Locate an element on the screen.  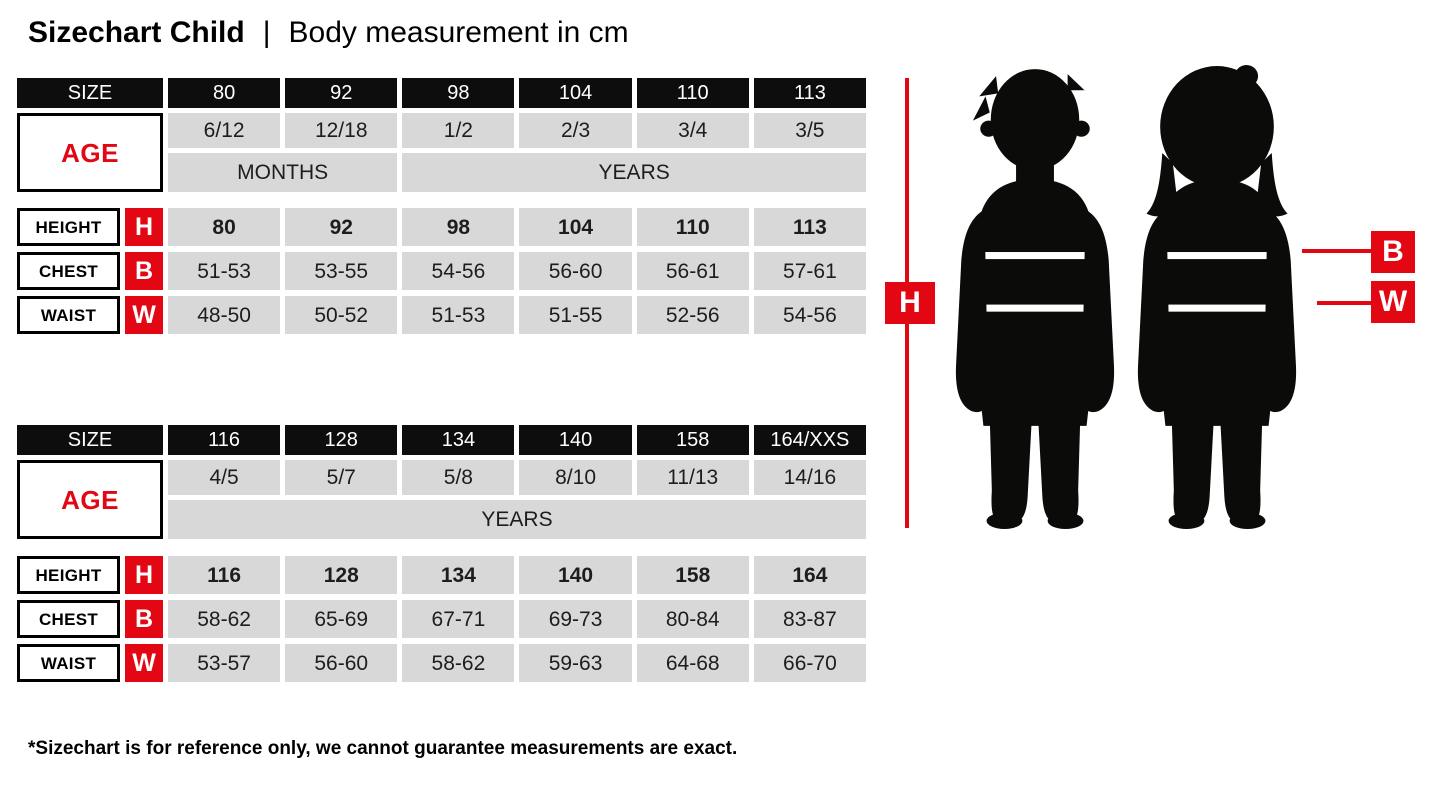
chest-value-cell: 57-61 is located at coordinates (809, 271).